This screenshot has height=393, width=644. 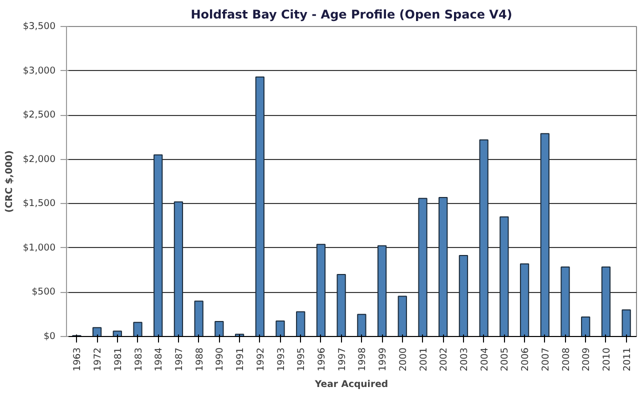 I want to click on x-tick-label: 2008, so click(x=566, y=359).